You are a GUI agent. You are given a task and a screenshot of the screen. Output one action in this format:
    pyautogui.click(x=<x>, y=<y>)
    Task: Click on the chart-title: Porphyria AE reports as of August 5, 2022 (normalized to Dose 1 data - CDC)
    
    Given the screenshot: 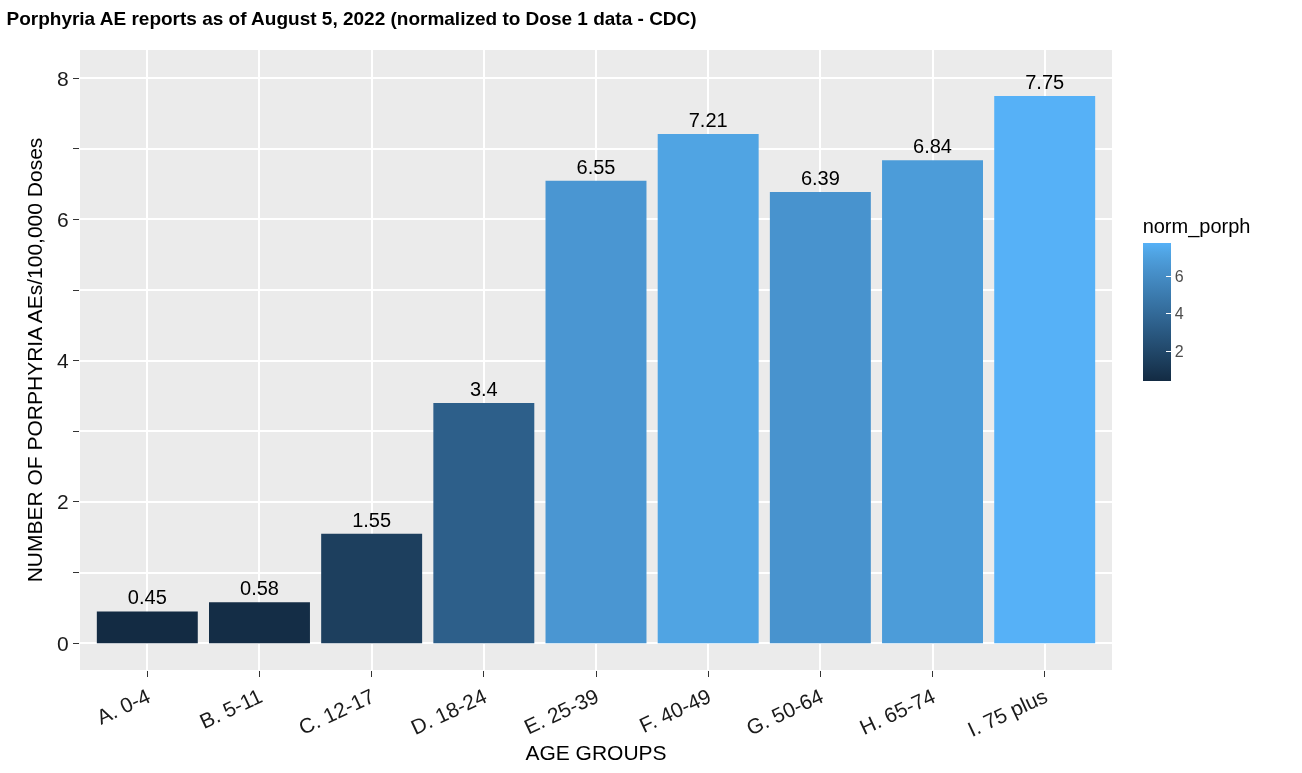 What is the action you would take?
    pyautogui.click(x=351, y=18)
    